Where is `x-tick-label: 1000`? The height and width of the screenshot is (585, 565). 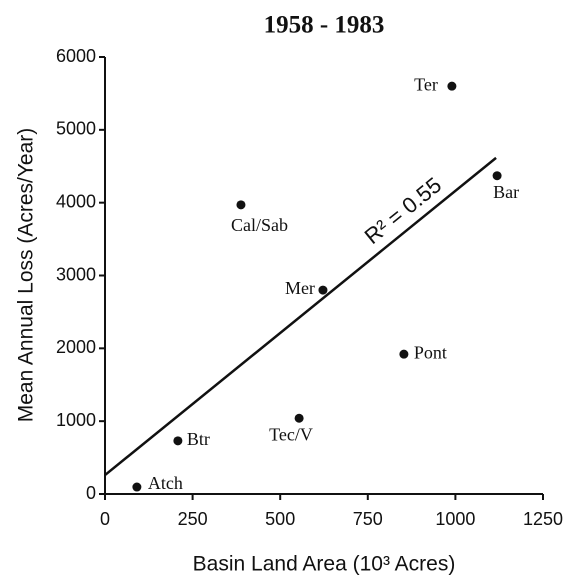
x-tick-label: 1000 is located at coordinates (455, 519).